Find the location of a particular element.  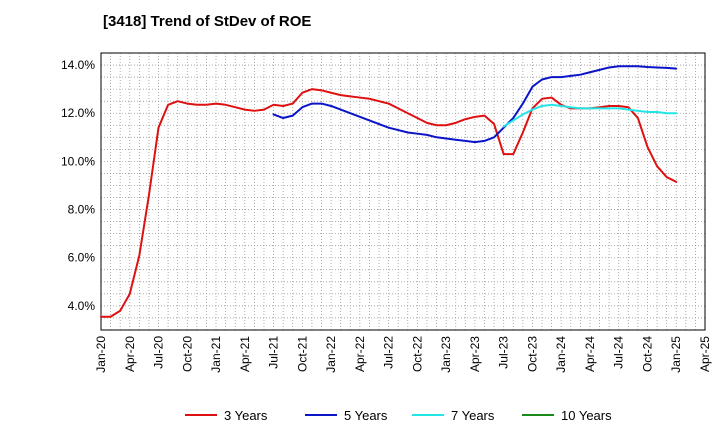

x-tick-label: Apr-25 is located at coordinates (705, 354).